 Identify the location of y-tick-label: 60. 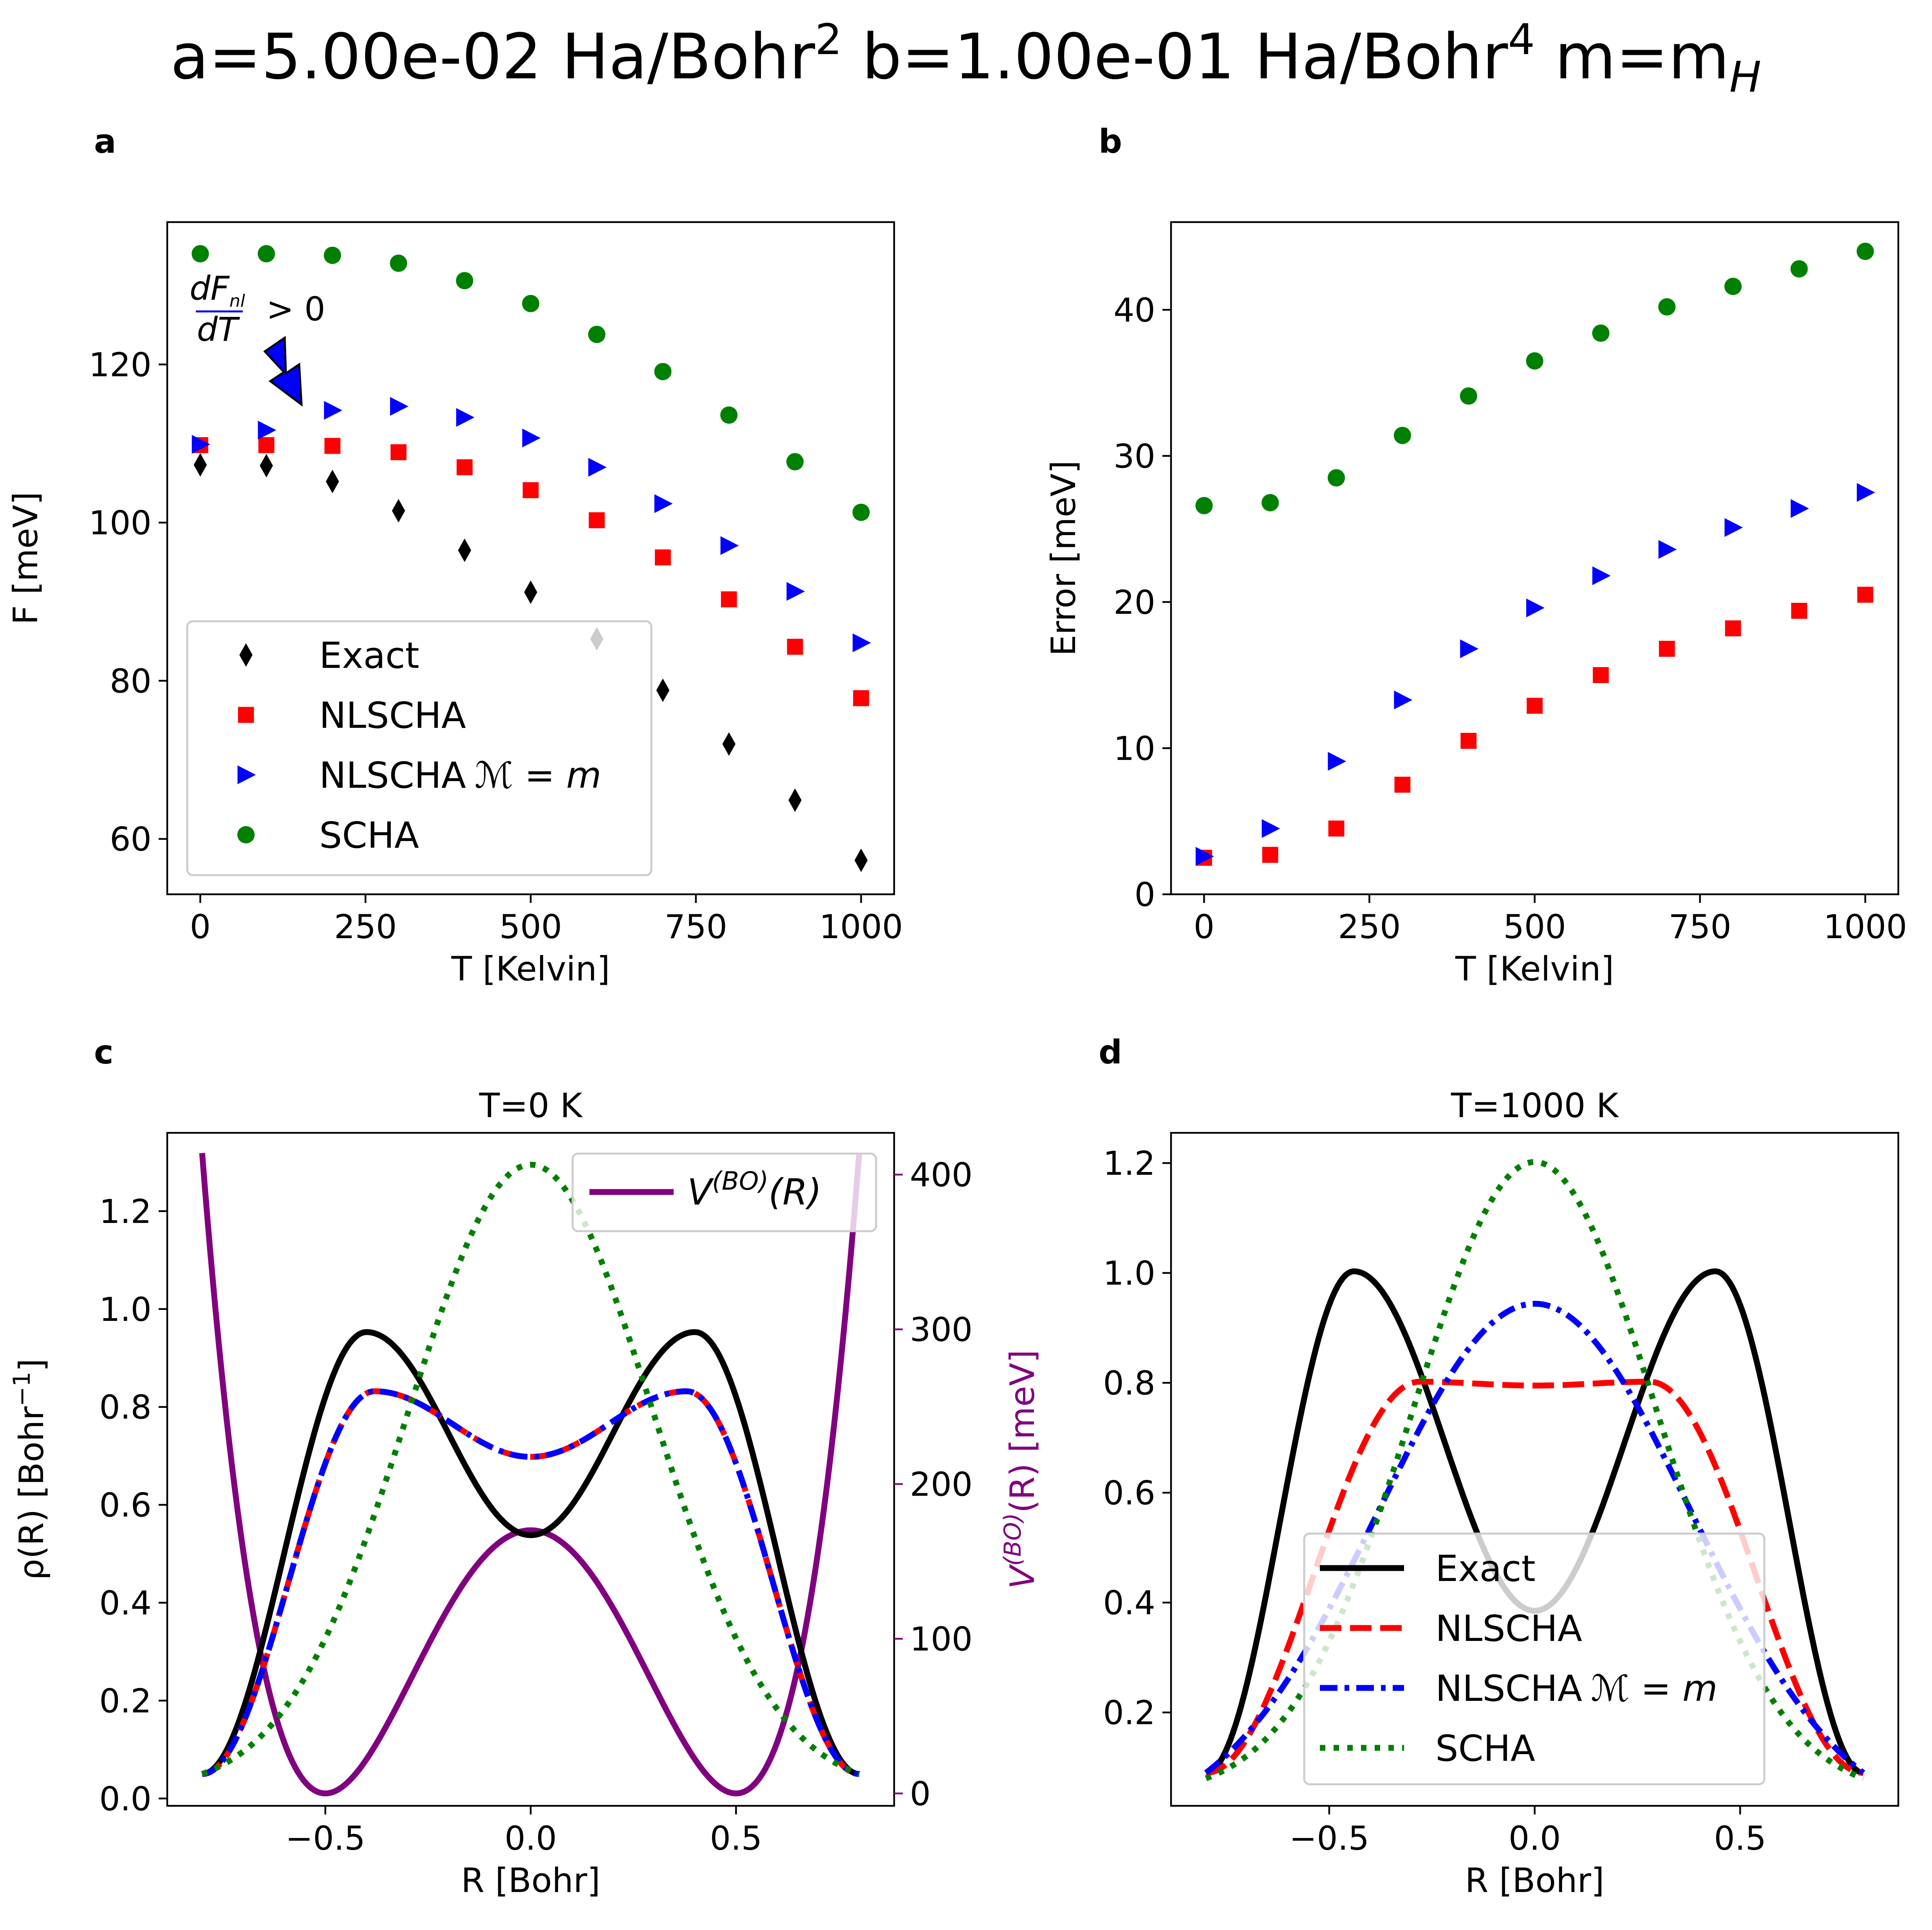
(131, 839).